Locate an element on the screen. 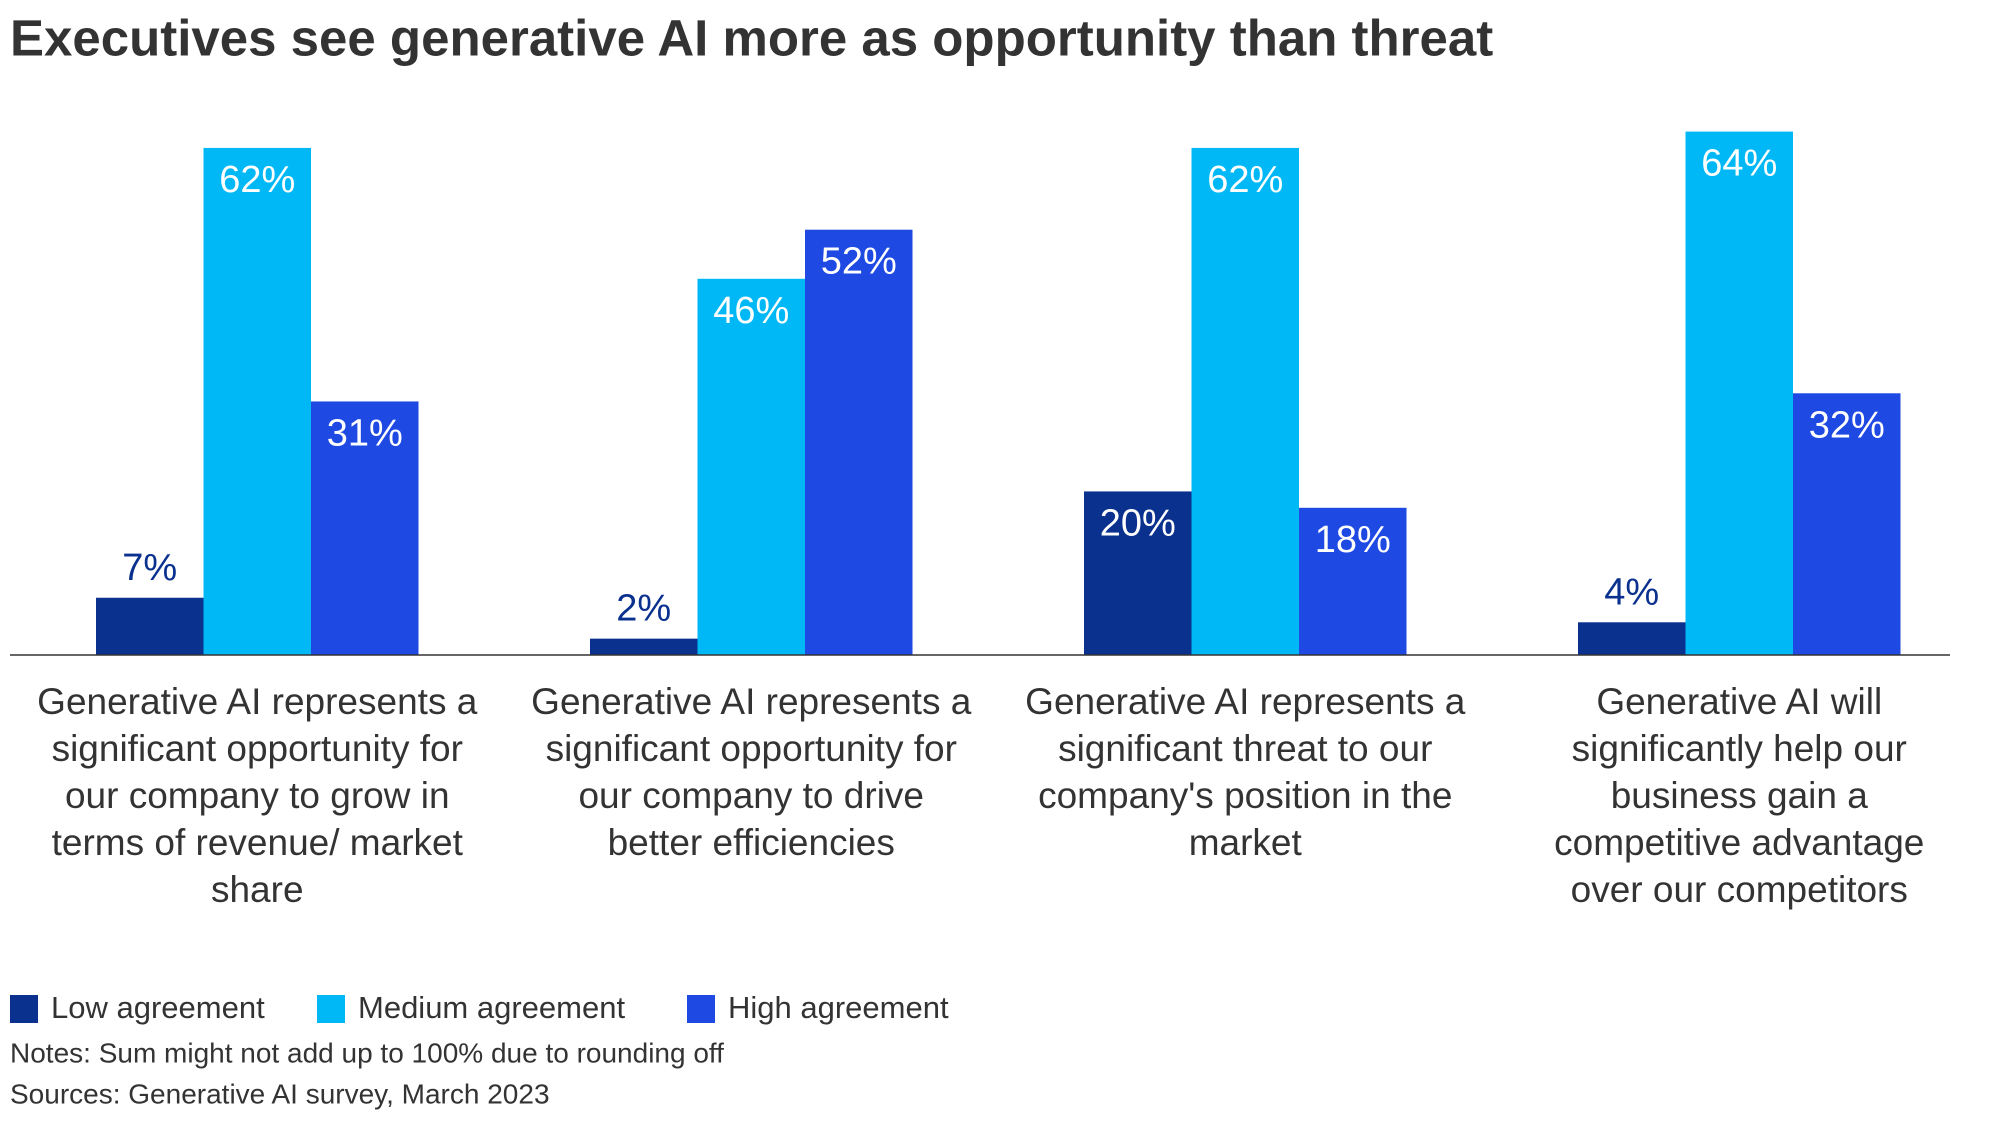 Image resolution: width=2000 pixels, height=1126 pixels. legend-label: Low agreement is located at coordinates (158, 1007).